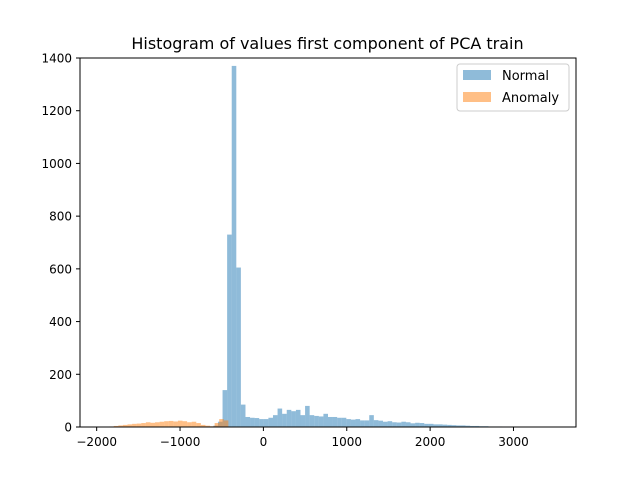 The width and height of the screenshot is (640, 480). Describe the element at coordinates (525, 76) in the screenshot. I see `legend-label-normal: Normal` at that location.